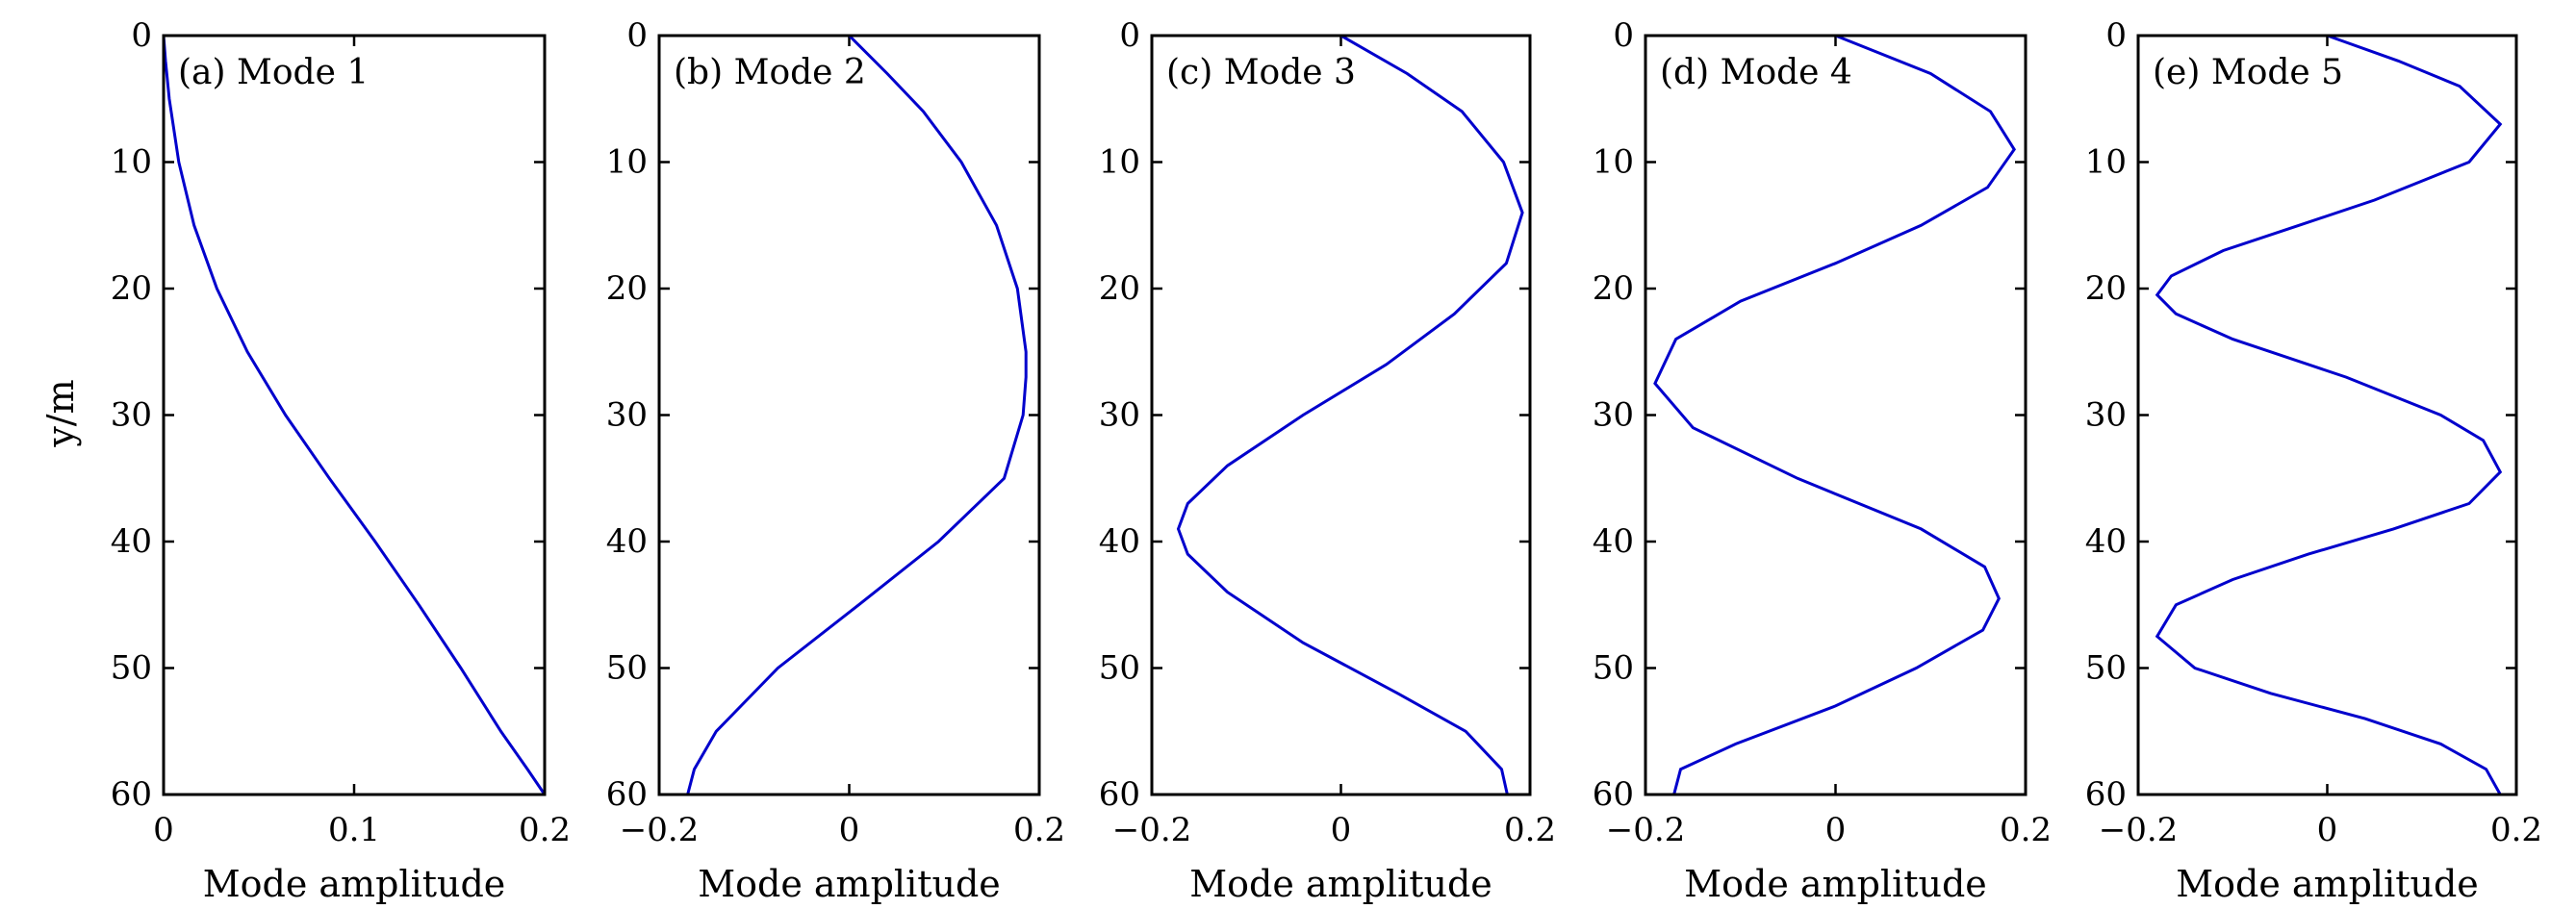 This screenshot has width=2576, height=909. What do you see at coordinates (2248, 73) in the screenshot?
I see `panel-label: (e) Mode 5` at bounding box center [2248, 73].